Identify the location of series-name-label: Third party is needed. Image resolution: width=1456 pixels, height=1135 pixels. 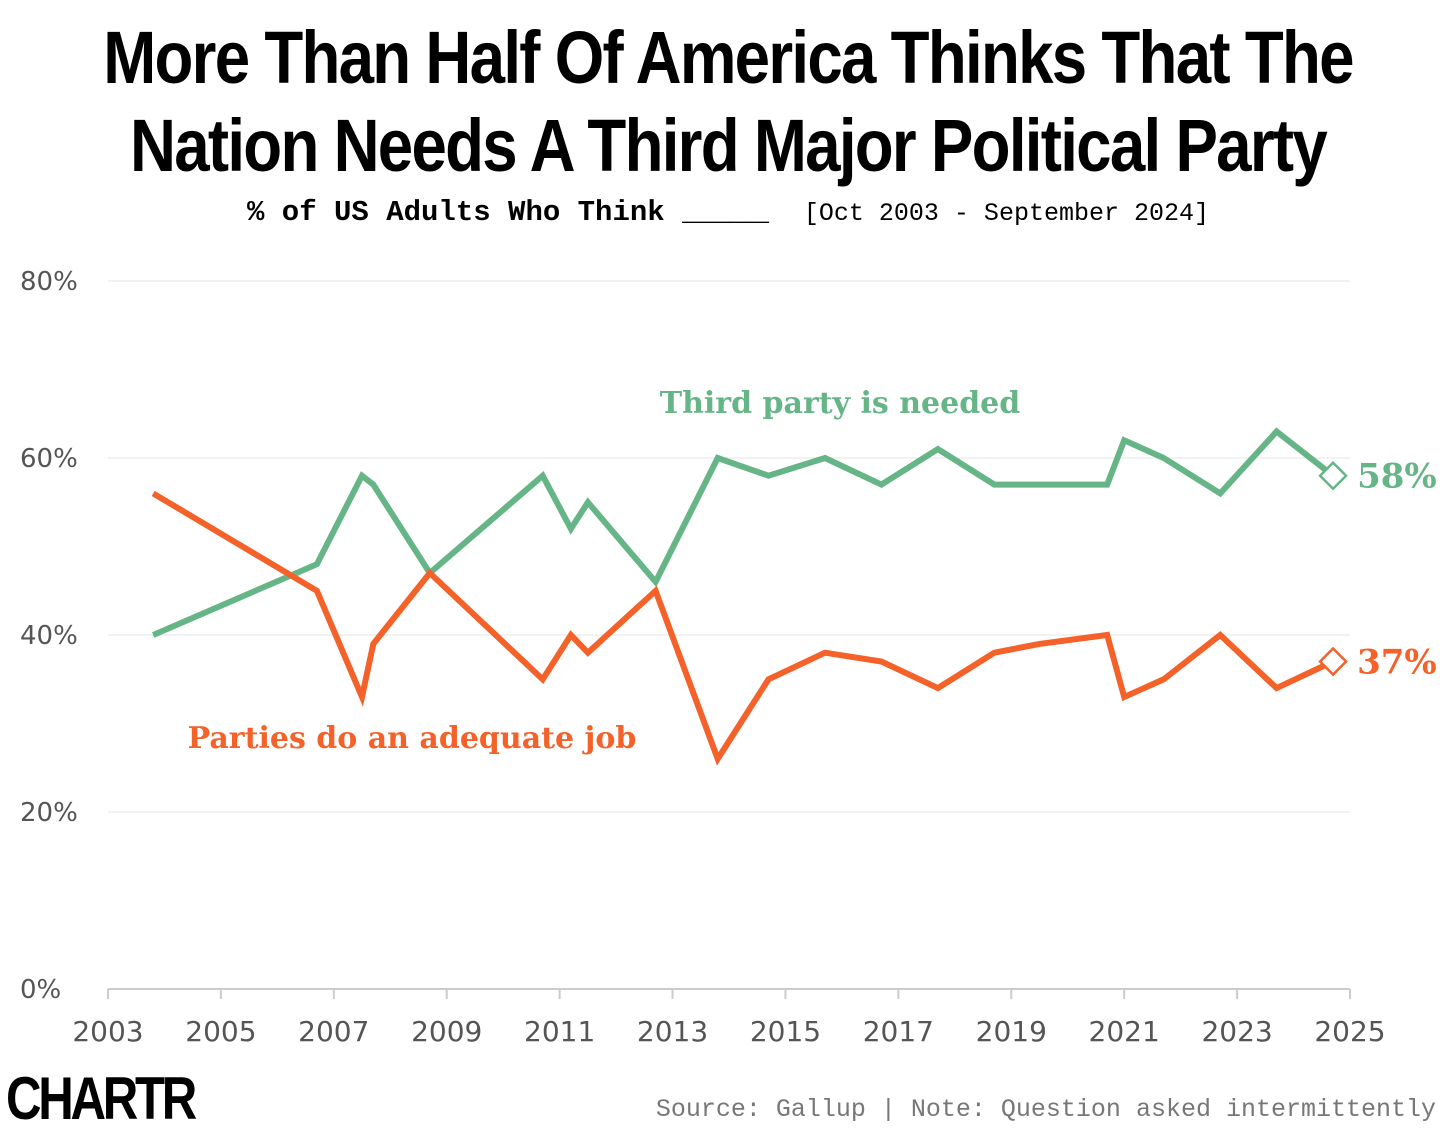
(840, 403).